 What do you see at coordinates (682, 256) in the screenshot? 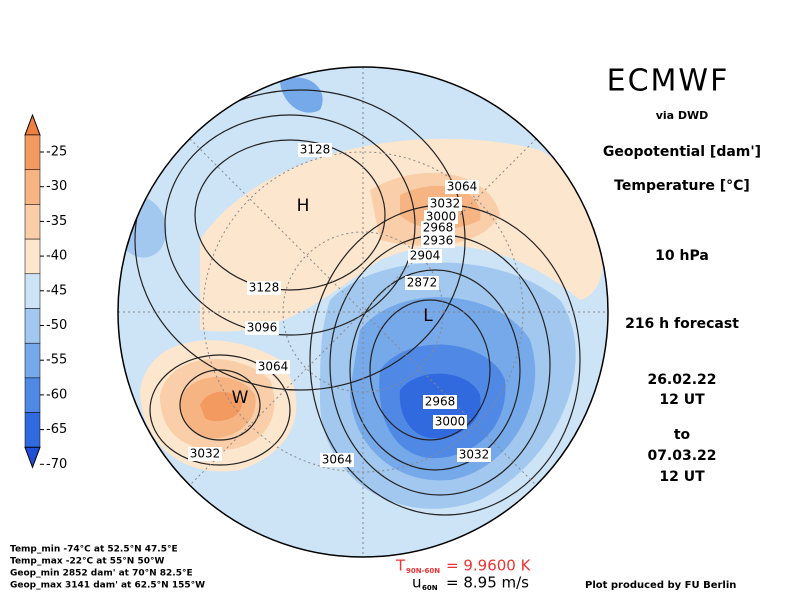
I see `level: 10 hPa` at bounding box center [682, 256].